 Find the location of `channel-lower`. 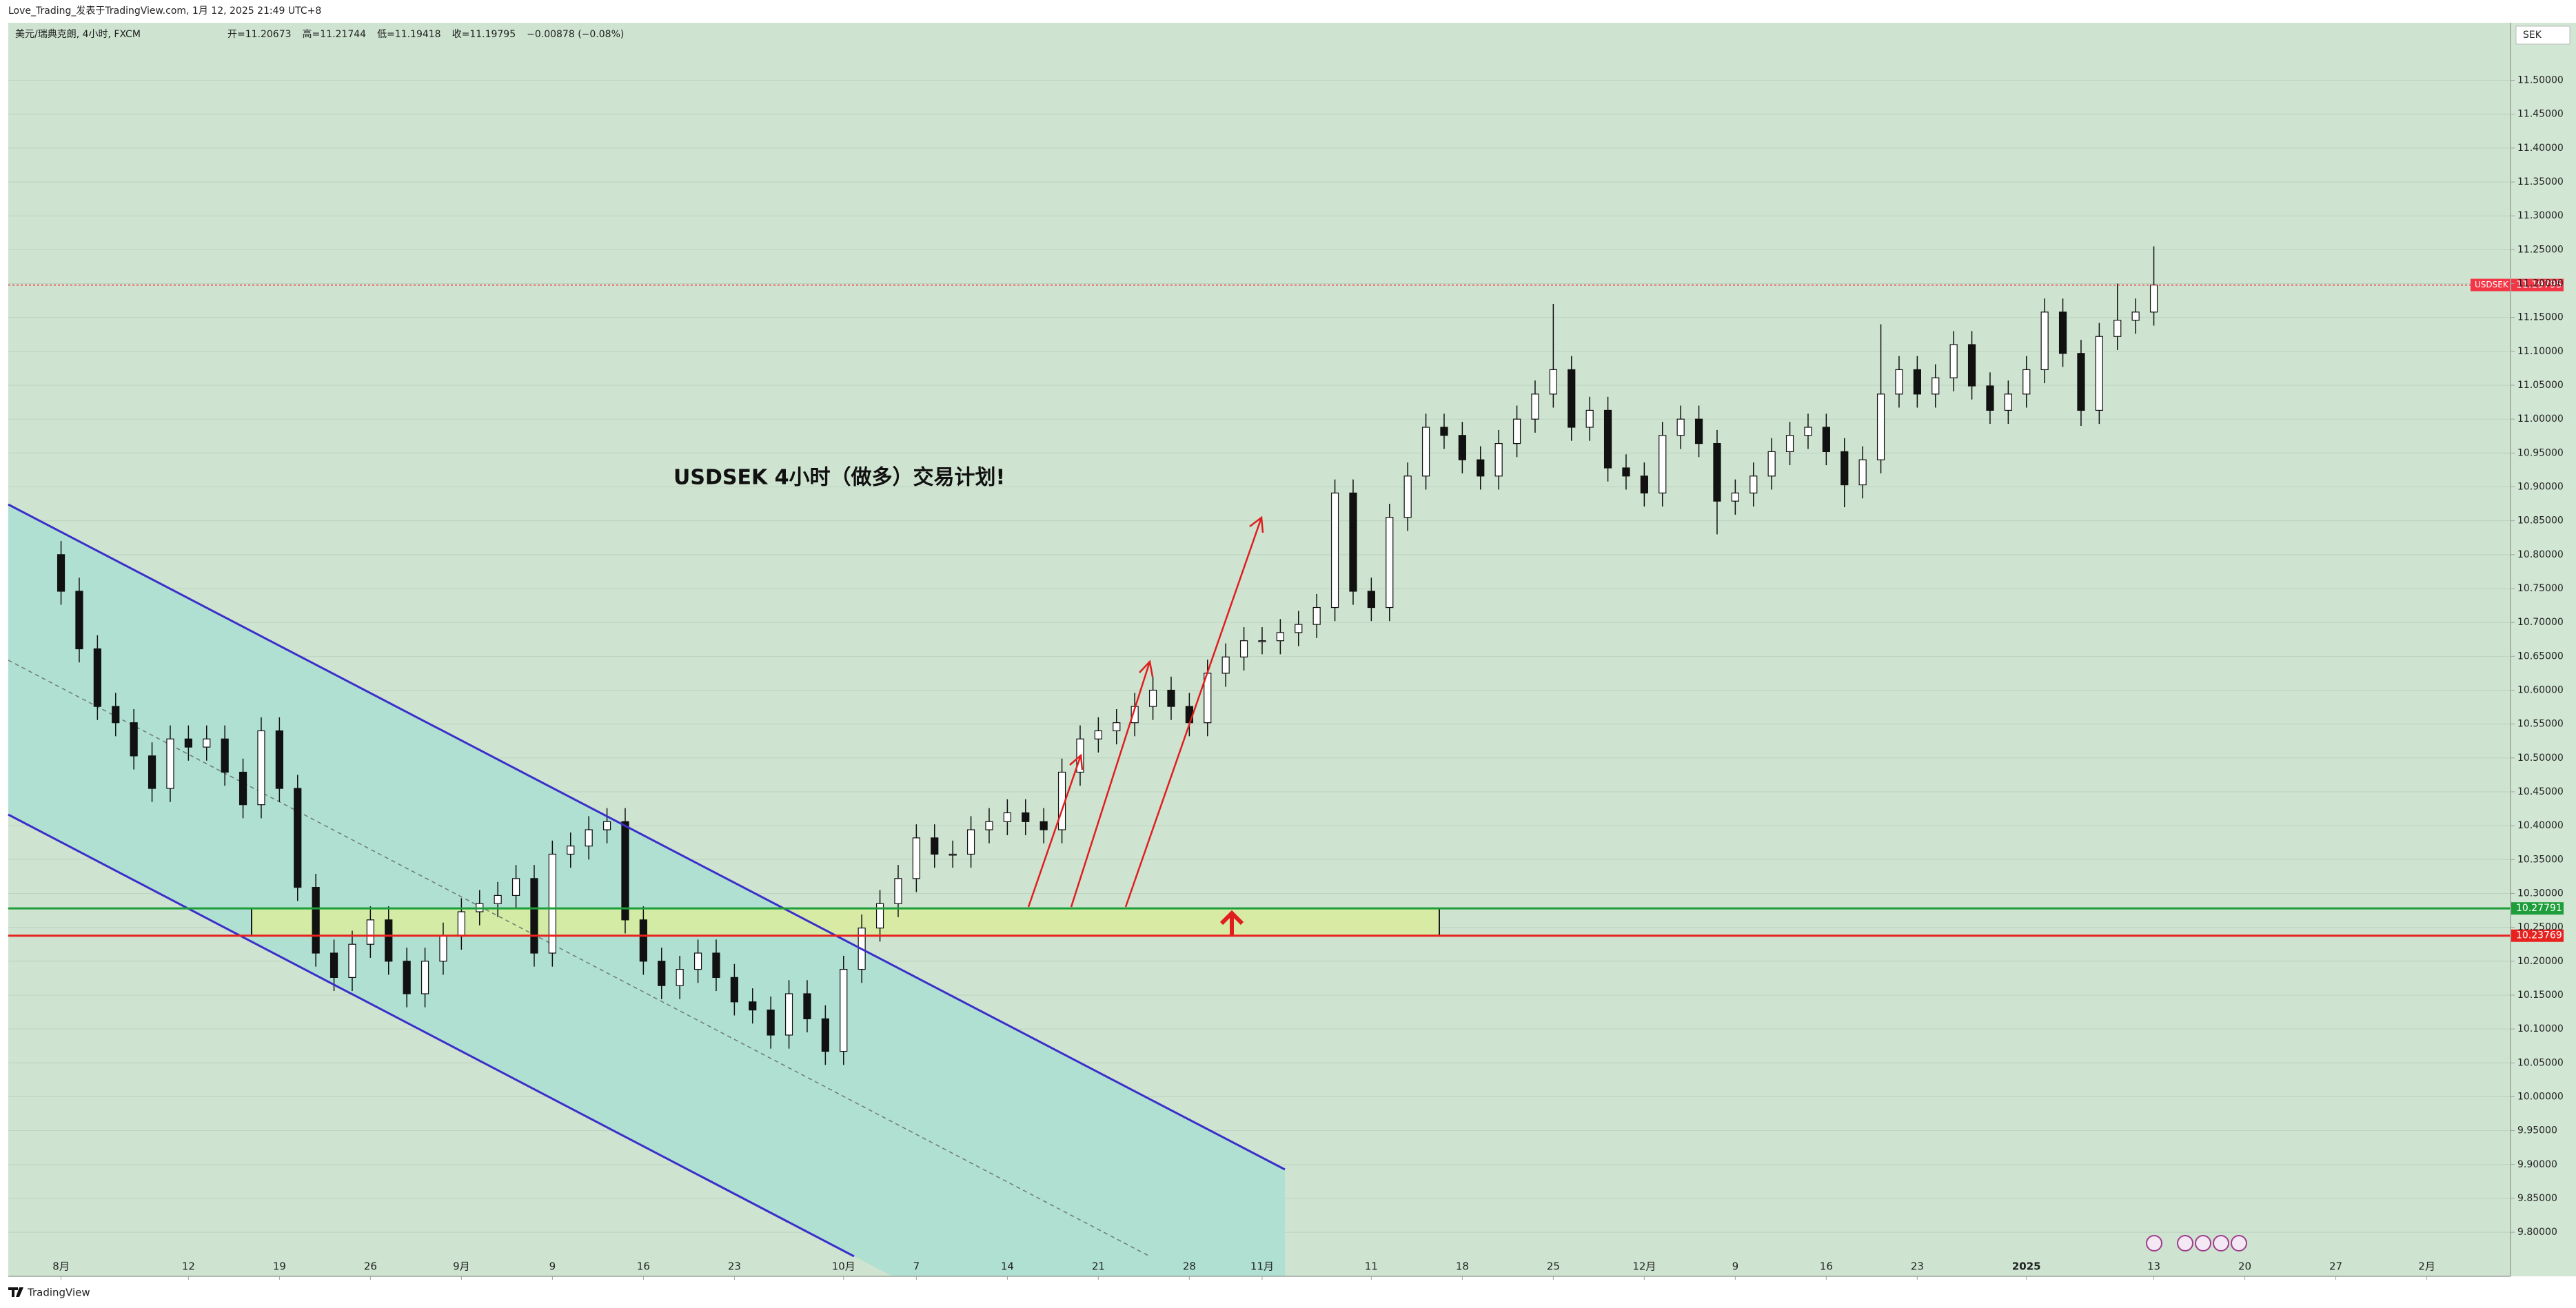

channel-lower is located at coordinates (431, 1035).